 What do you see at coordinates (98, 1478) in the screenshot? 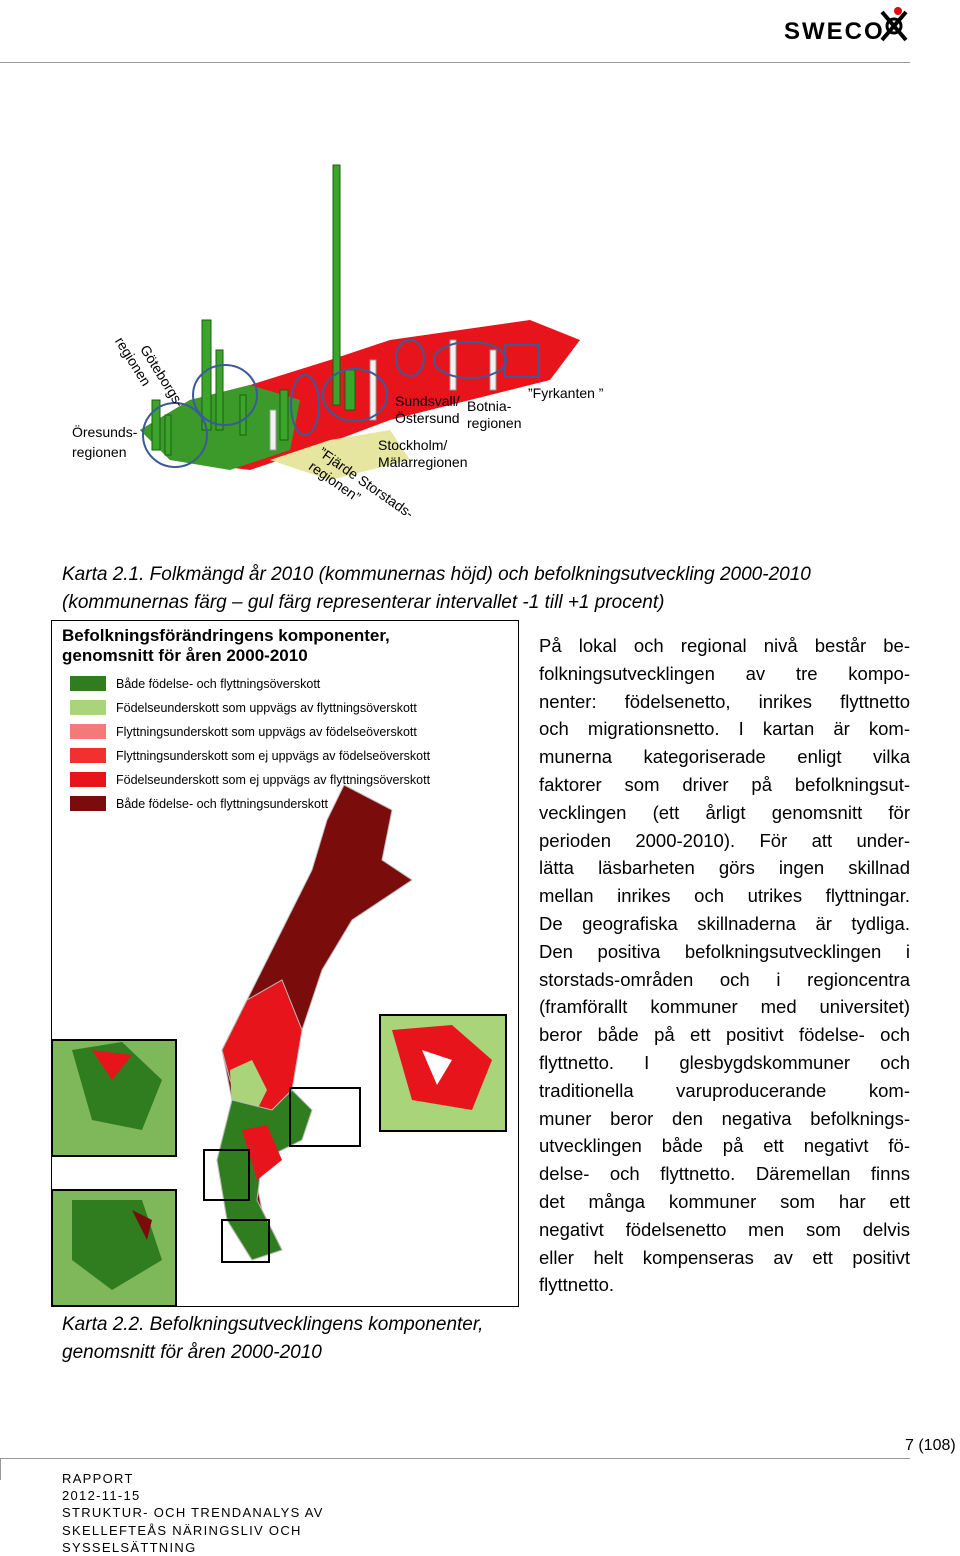
I see `footer-line: RAPPORT` at bounding box center [98, 1478].